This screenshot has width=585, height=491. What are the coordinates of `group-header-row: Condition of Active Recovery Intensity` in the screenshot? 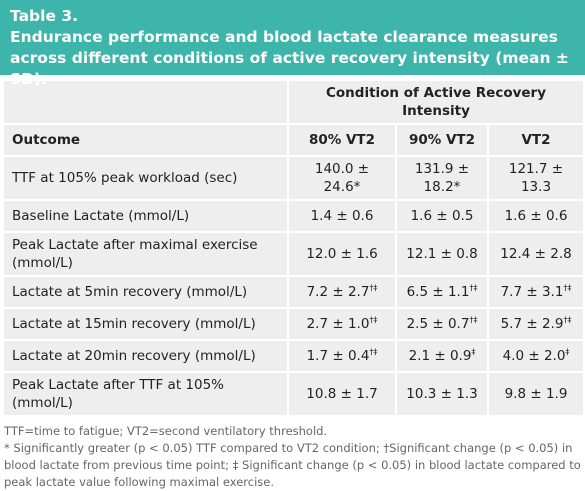 It's located at (293, 102).